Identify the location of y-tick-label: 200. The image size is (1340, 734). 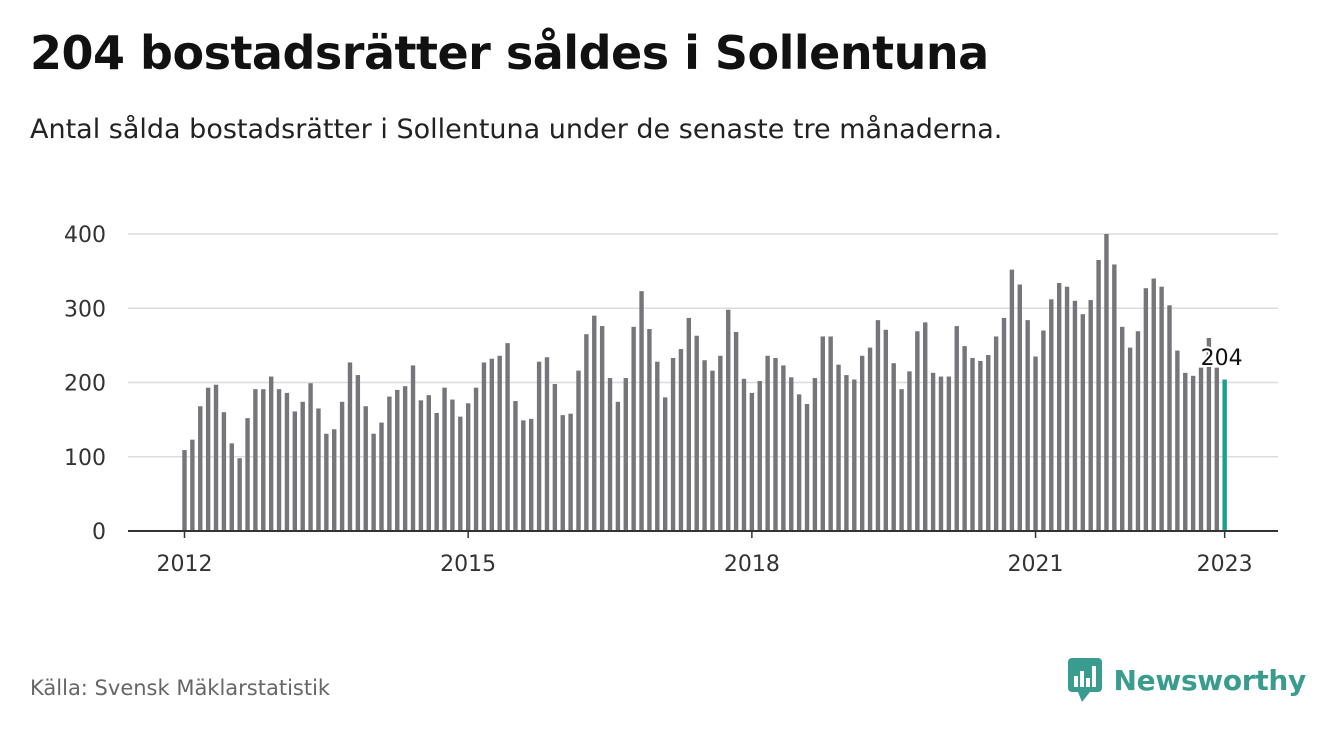
(85, 384).